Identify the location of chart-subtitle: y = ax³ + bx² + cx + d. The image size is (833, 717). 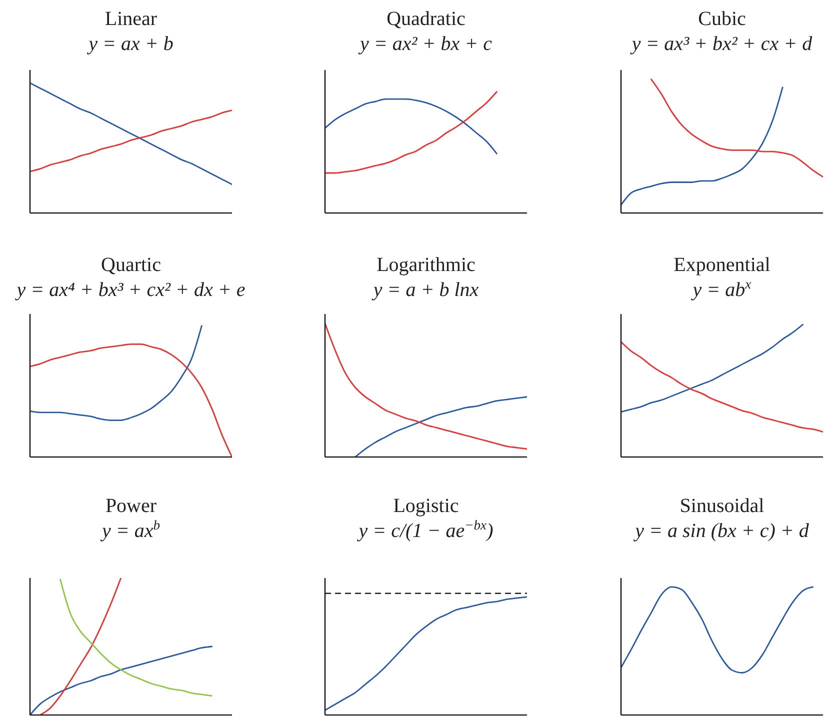
(721, 44).